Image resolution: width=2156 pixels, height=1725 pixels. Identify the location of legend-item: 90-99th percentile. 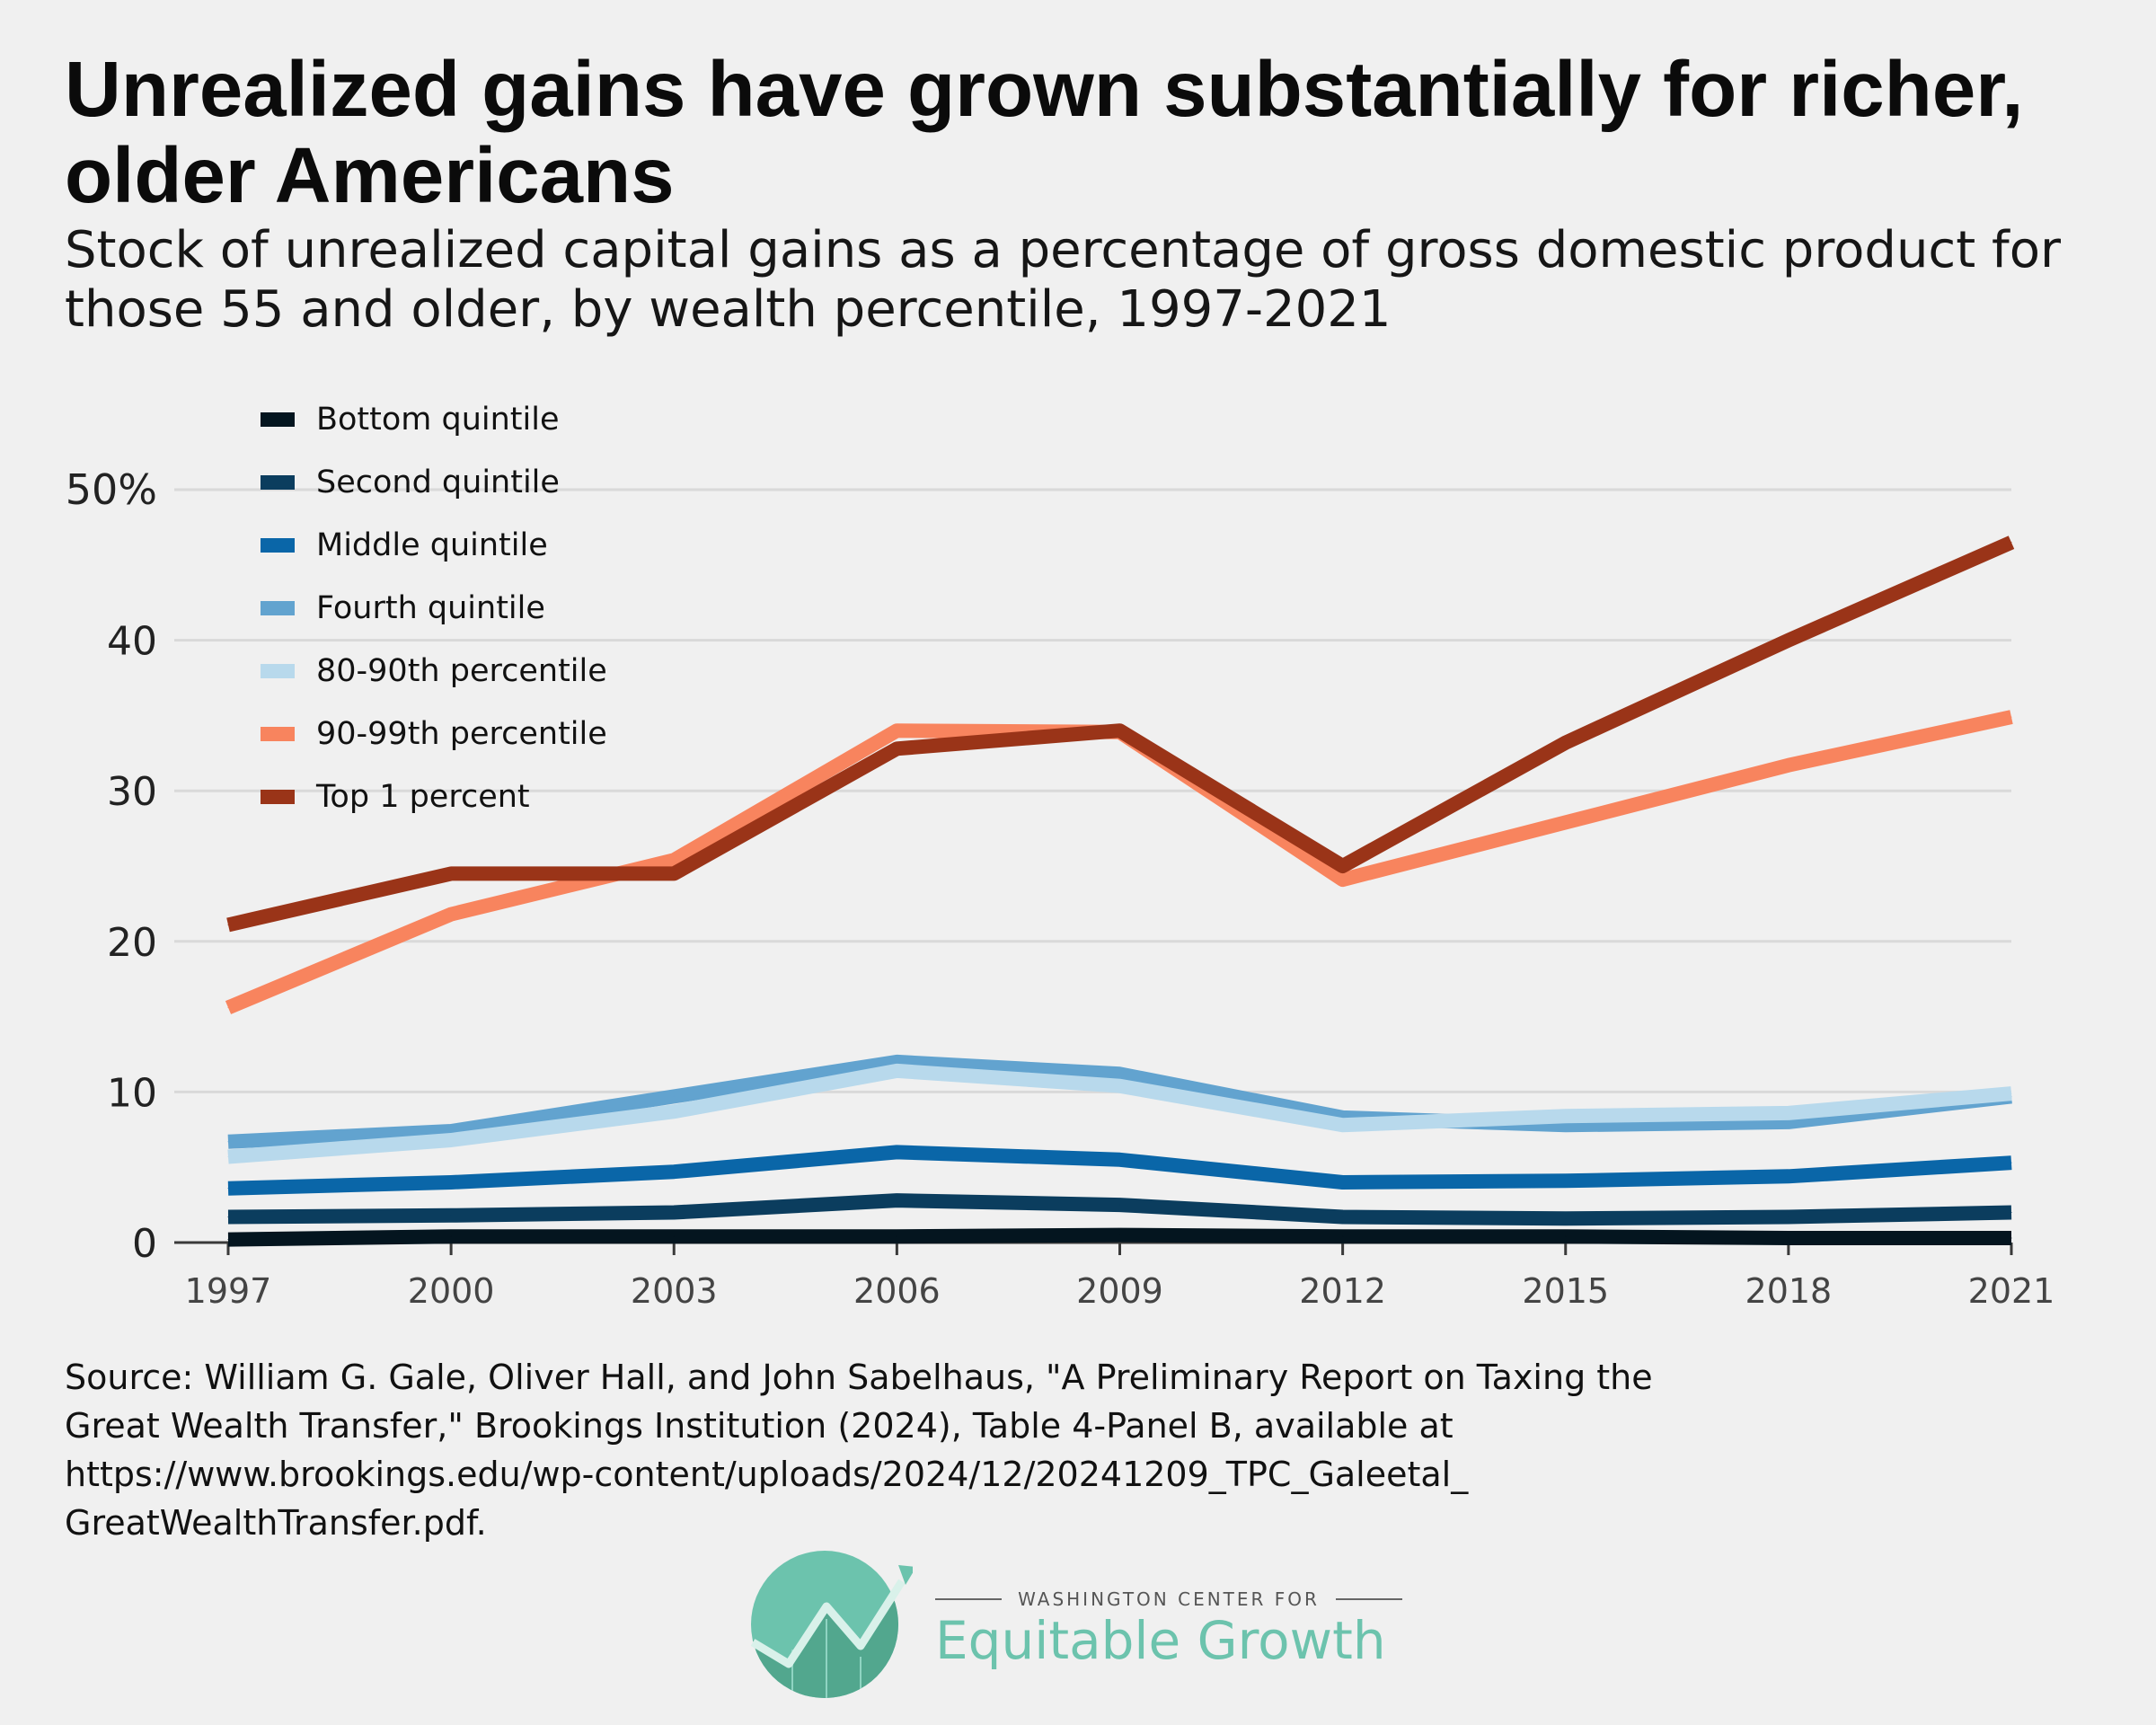
(434, 734).